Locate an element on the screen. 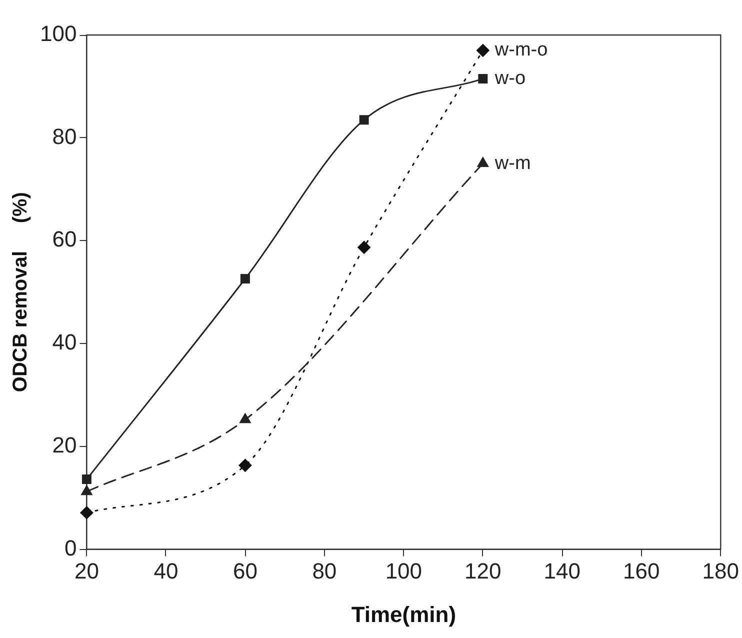 The image size is (742, 638). x-tick-label: 20 is located at coordinates (86, 571).